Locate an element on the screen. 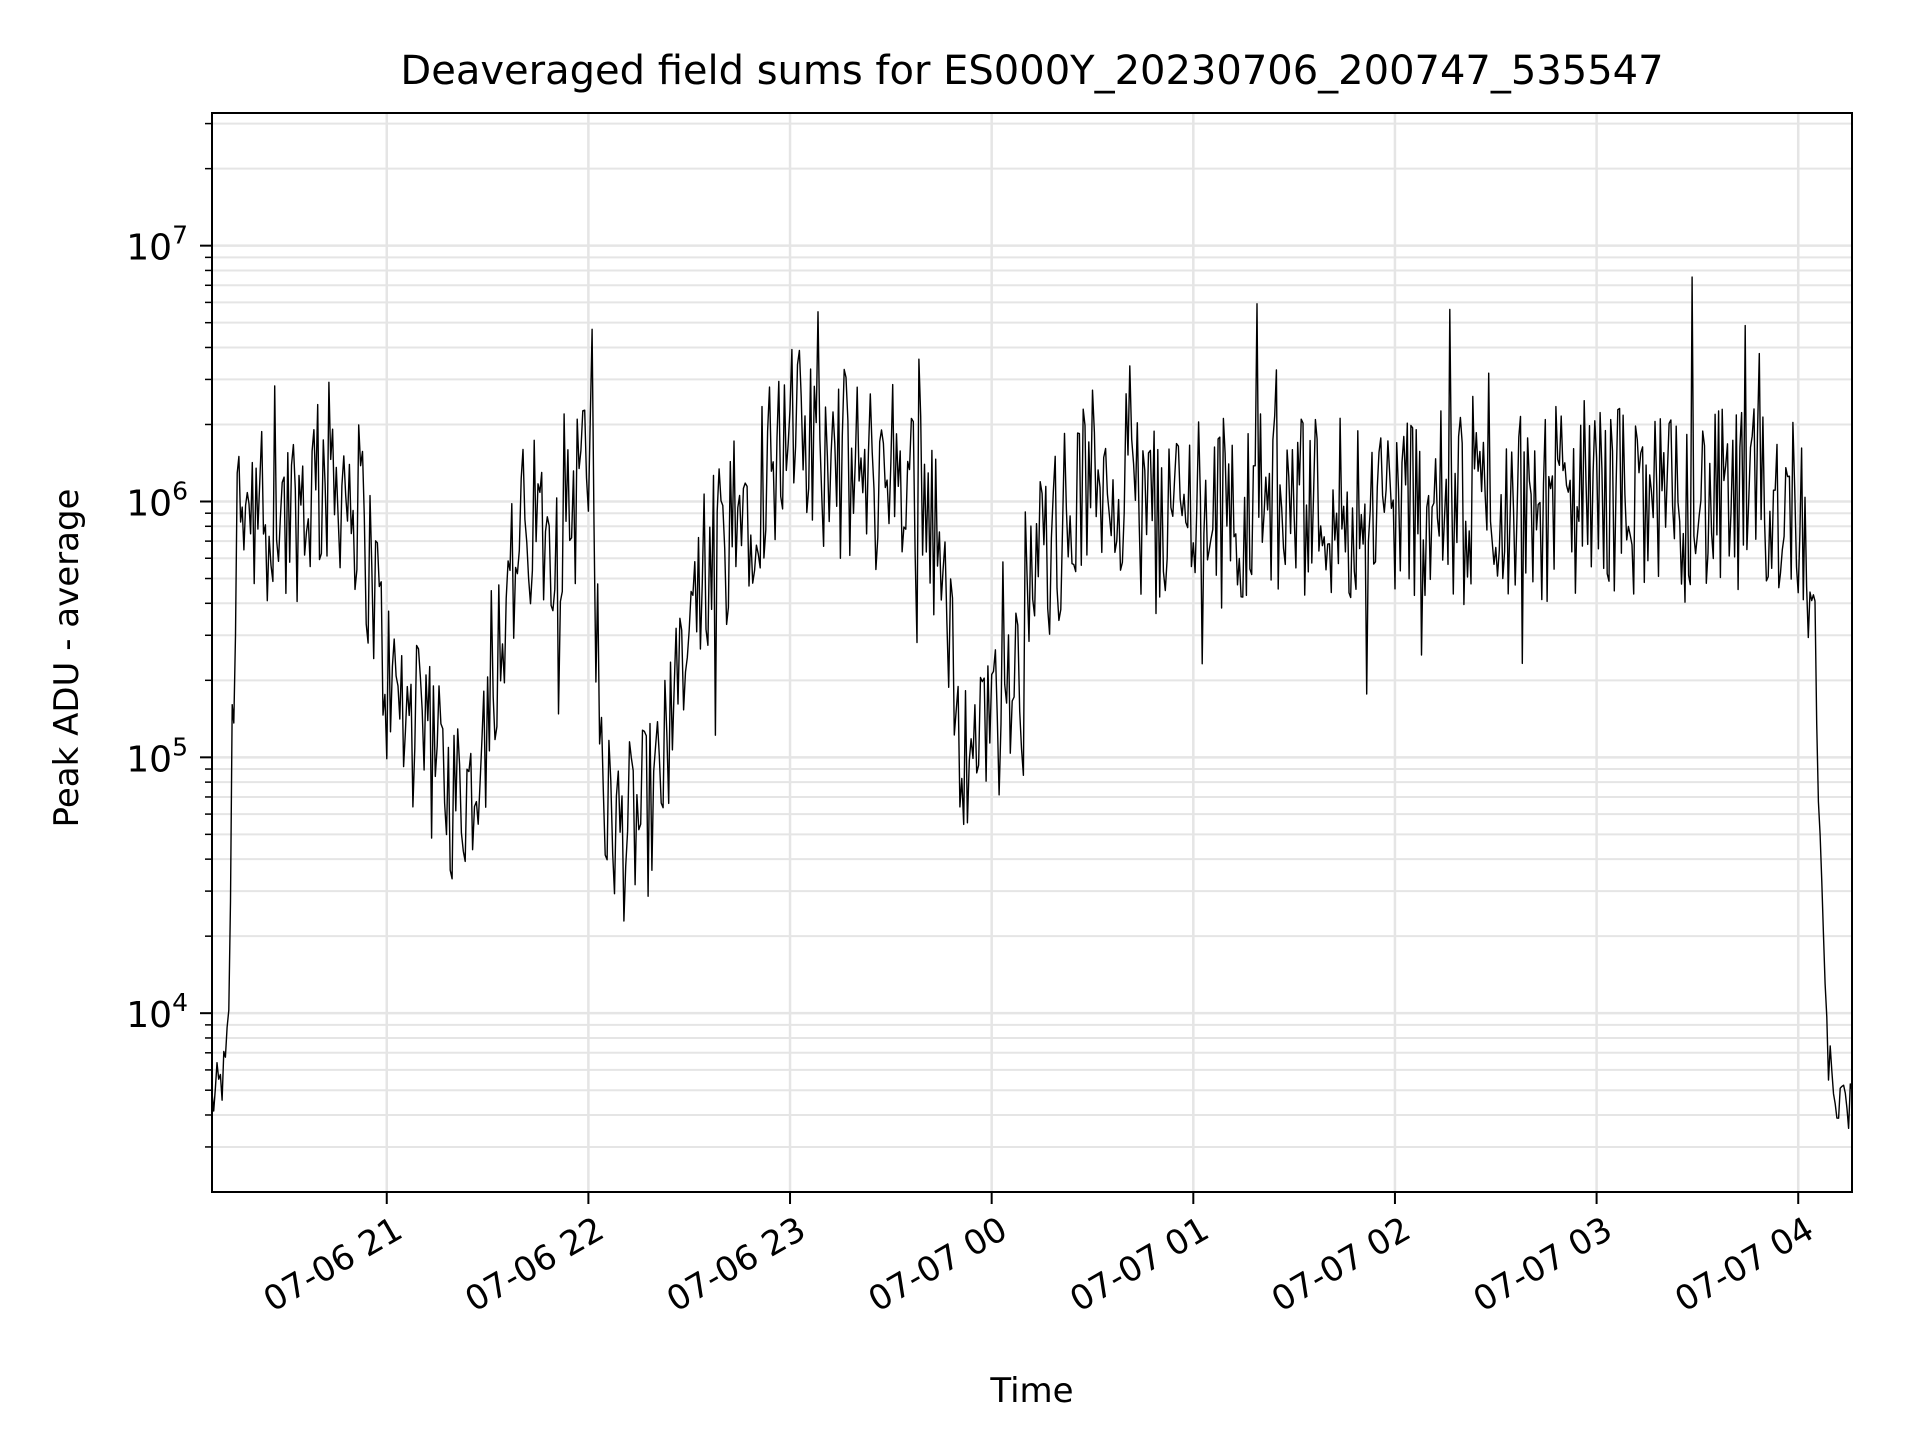 Image resolution: width=1920 pixels, height=1445 pixels. y-tick-label: 10⁷ is located at coordinates (157, 245).